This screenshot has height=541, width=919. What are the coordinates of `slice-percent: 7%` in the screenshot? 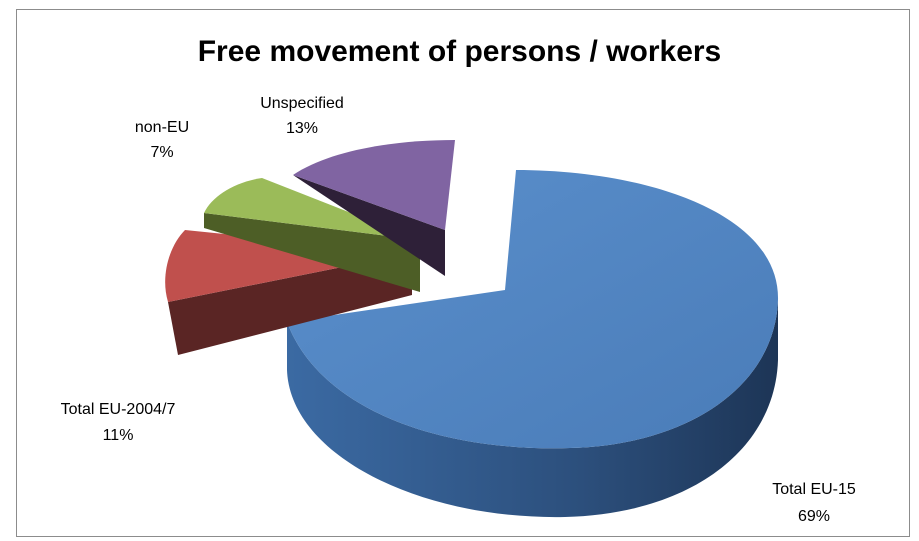 It's located at (161, 152).